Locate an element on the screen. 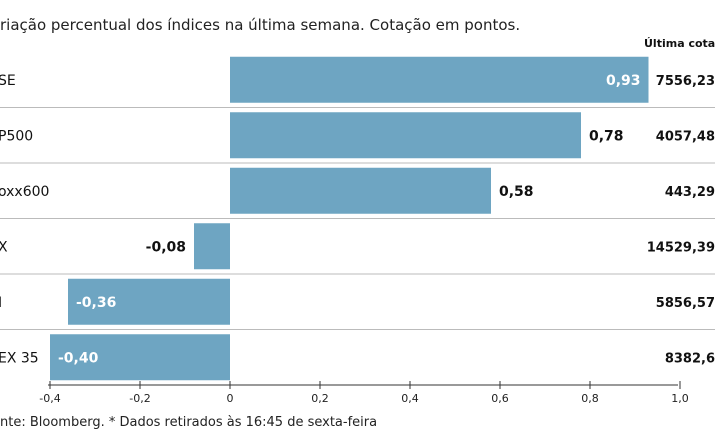 The image size is (715, 445). last-quote-value: 5856,57 is located at coordinates (685, 303).